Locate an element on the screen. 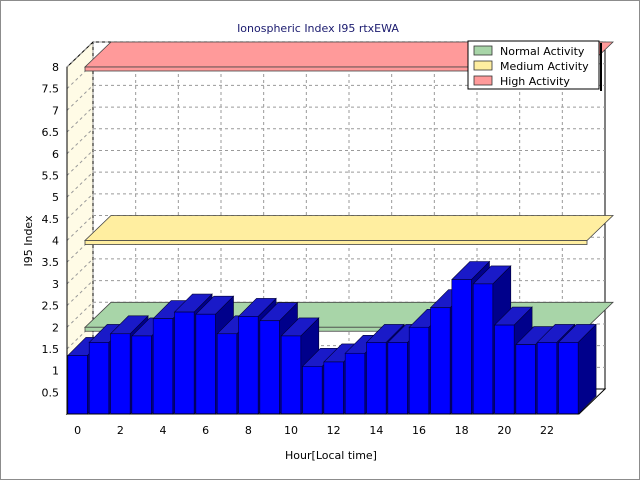 The height and width of the screenshot is (481, 640). y-tick-label: 7 is located at coordinates (55, 110).